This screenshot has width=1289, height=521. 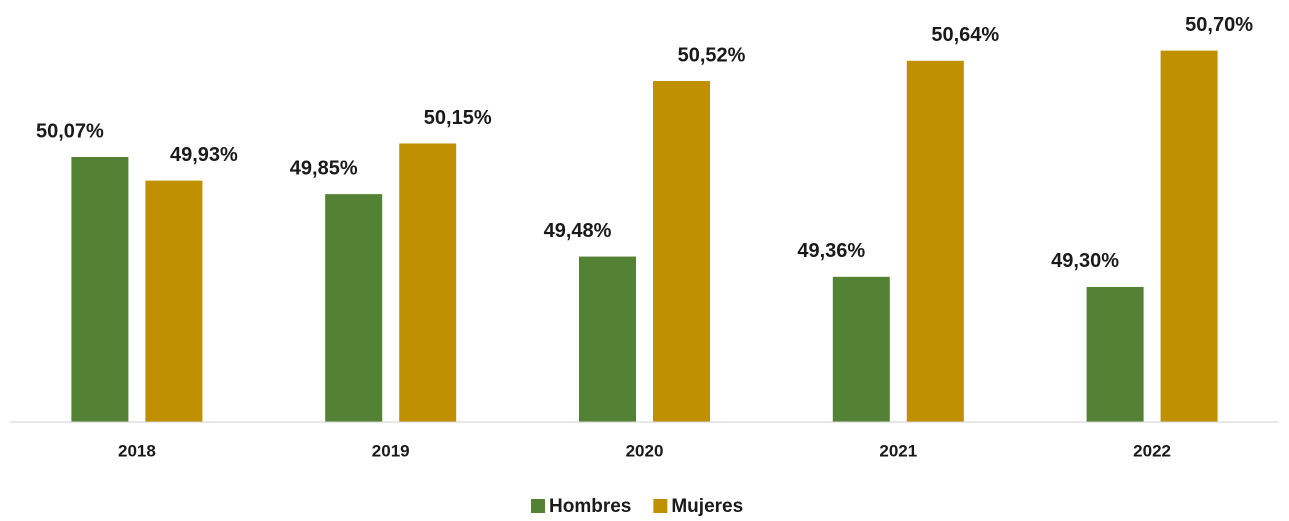 What do you see at coordinates (137, 450) in the screenshot?
I see `x-tick-label: 2018` at bounding box center [137, 450].